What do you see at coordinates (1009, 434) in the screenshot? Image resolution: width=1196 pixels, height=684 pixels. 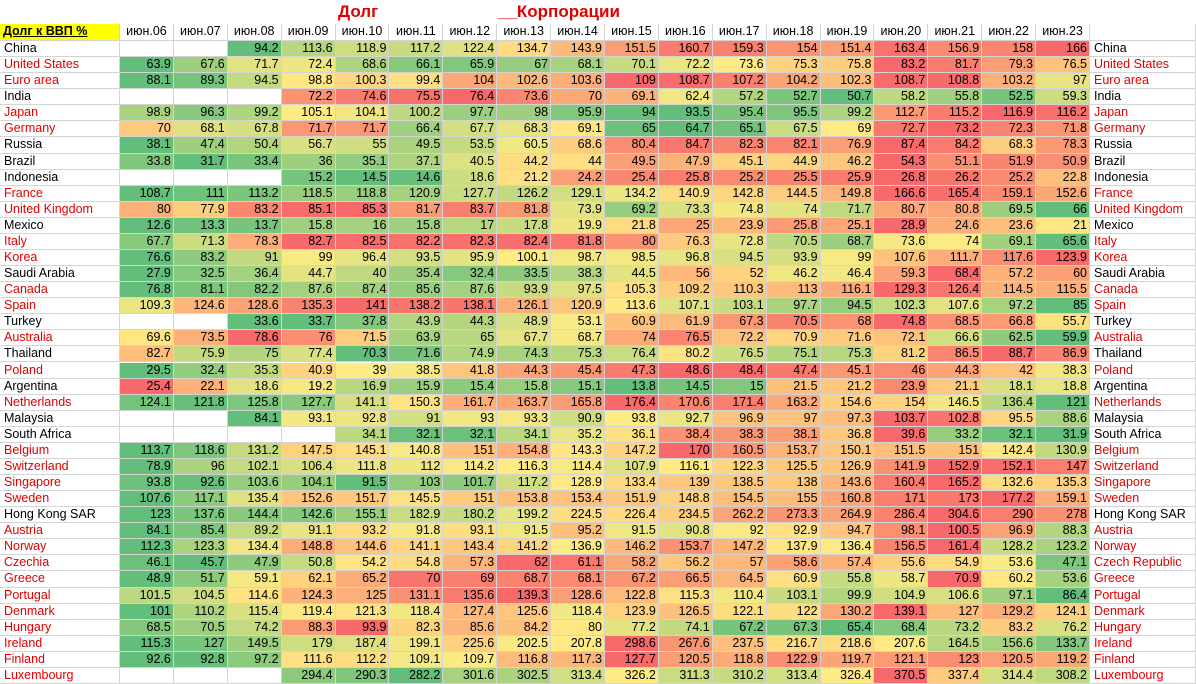 I see `value-cell: 32.1` at bounding box center [1009, 434].